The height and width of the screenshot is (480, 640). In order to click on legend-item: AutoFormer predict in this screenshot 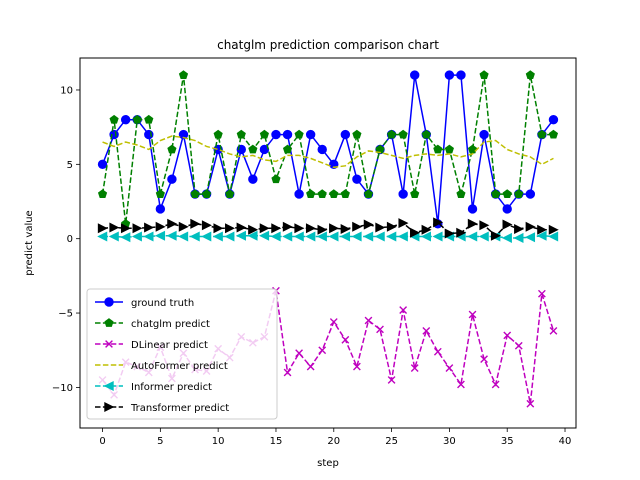, I will do `click(161, 366)`.